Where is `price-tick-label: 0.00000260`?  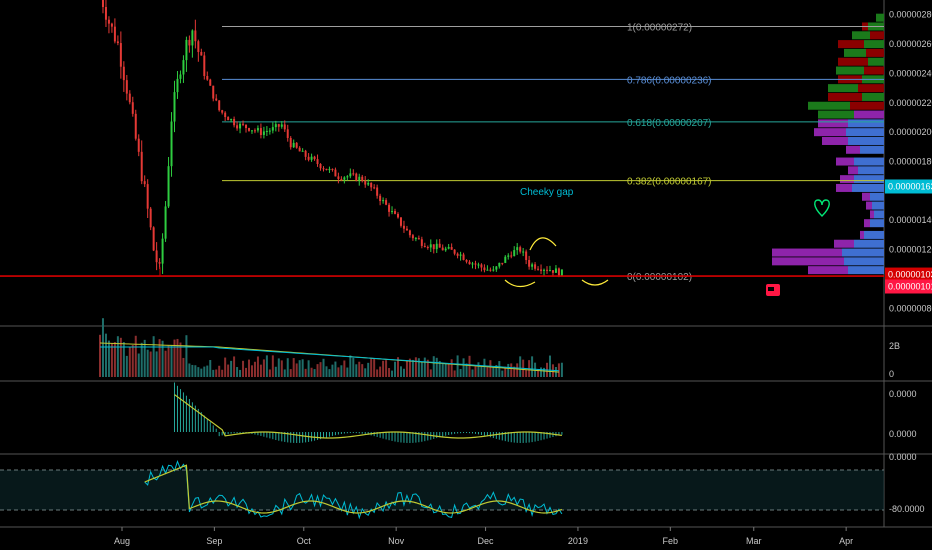
price-tick-label: 0.00000260 is located at coordinates (910, 44).